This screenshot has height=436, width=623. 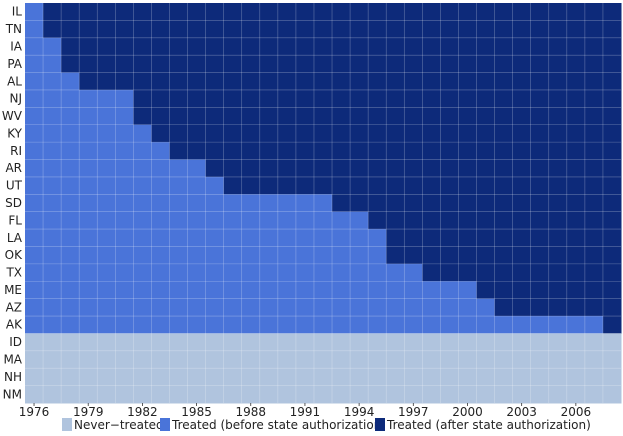 What do you see at coordinates (594, 64) in the screenshot?
I see `cell-PA-2007` at bounding box center [594, 64].